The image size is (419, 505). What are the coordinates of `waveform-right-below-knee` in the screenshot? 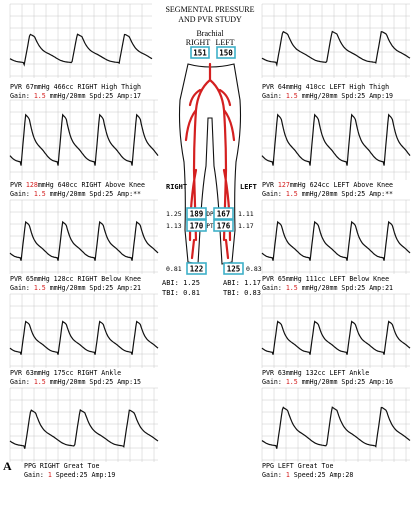 It's located at (84, 240).